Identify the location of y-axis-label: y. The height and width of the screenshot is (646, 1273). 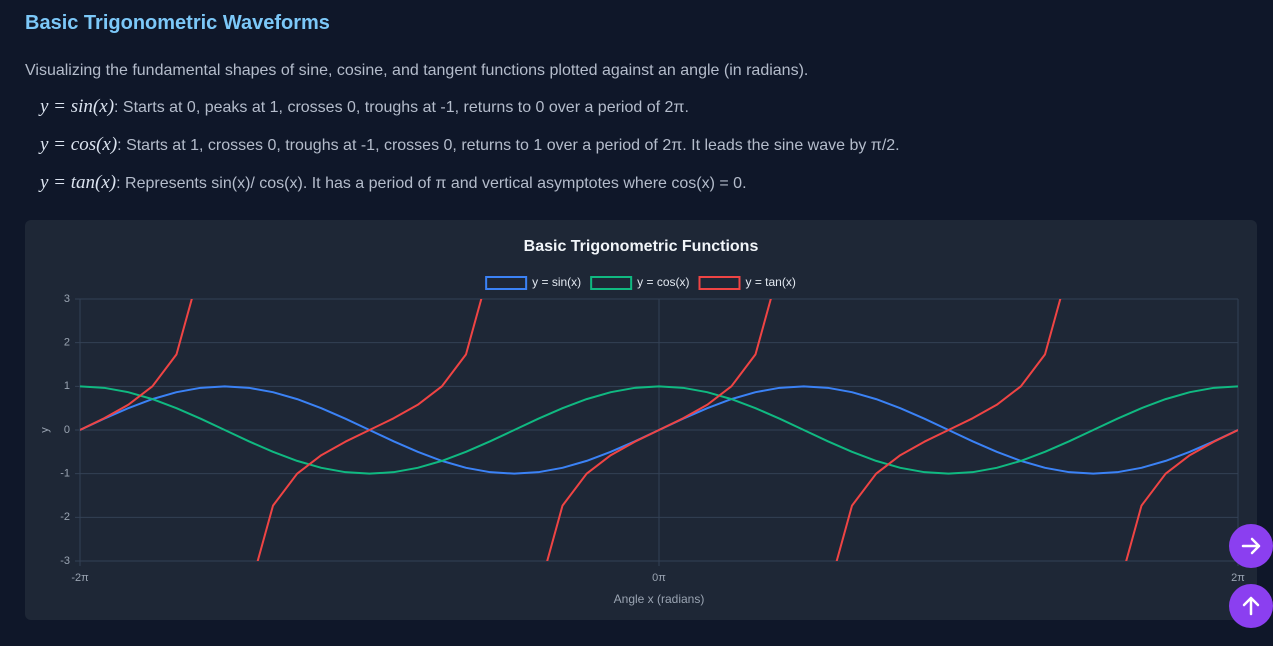
(45, 430).